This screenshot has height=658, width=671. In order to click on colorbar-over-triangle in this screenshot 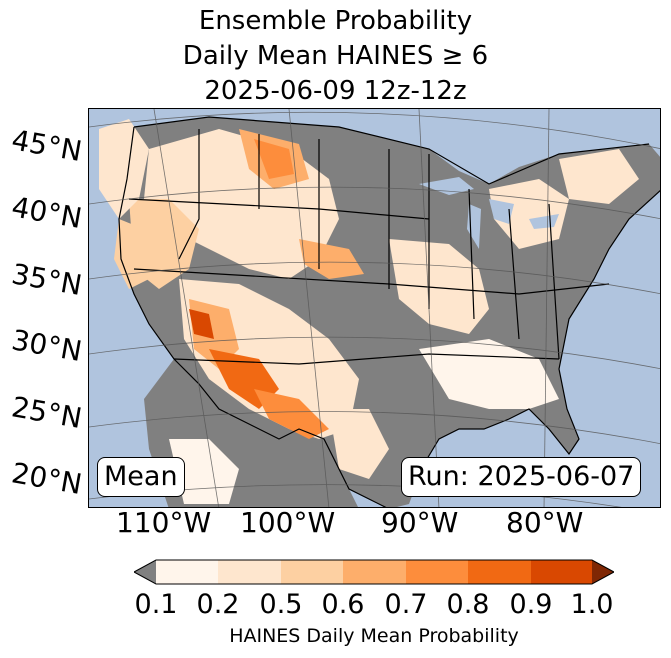, I will do `click(603, 572)`.